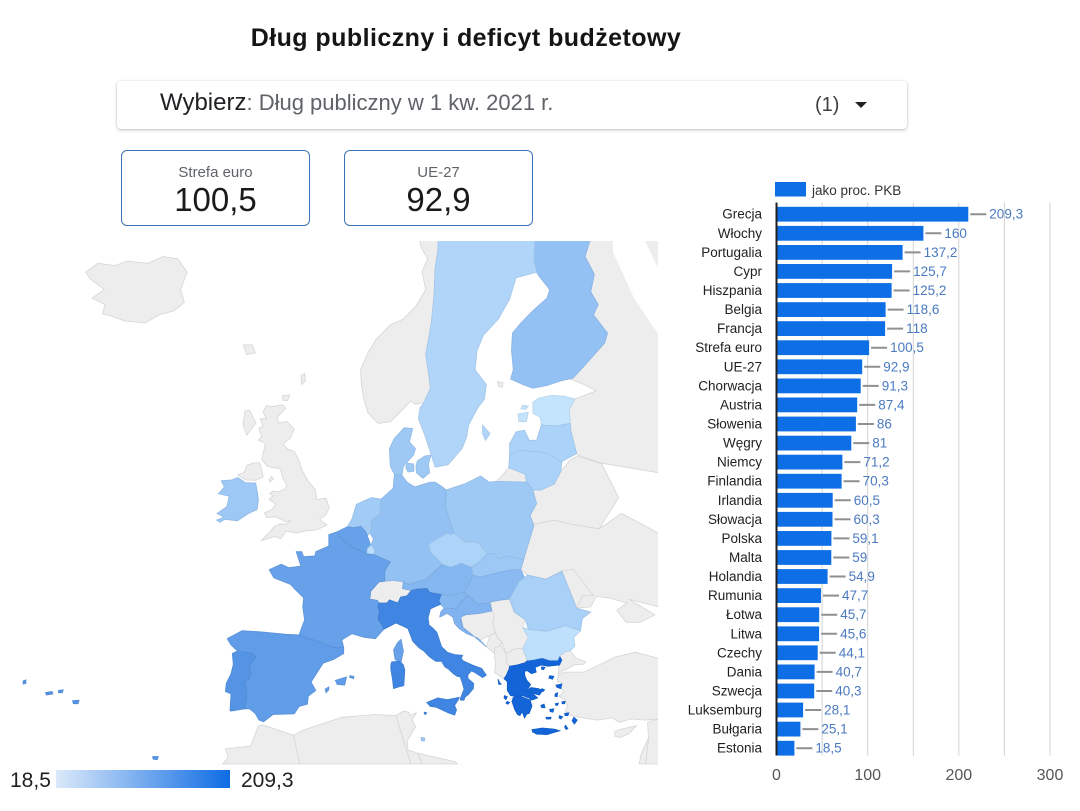 The width and height of the screenshot is (1080, 811). I want to click on svg-text: Włochy, so click(740, 233).